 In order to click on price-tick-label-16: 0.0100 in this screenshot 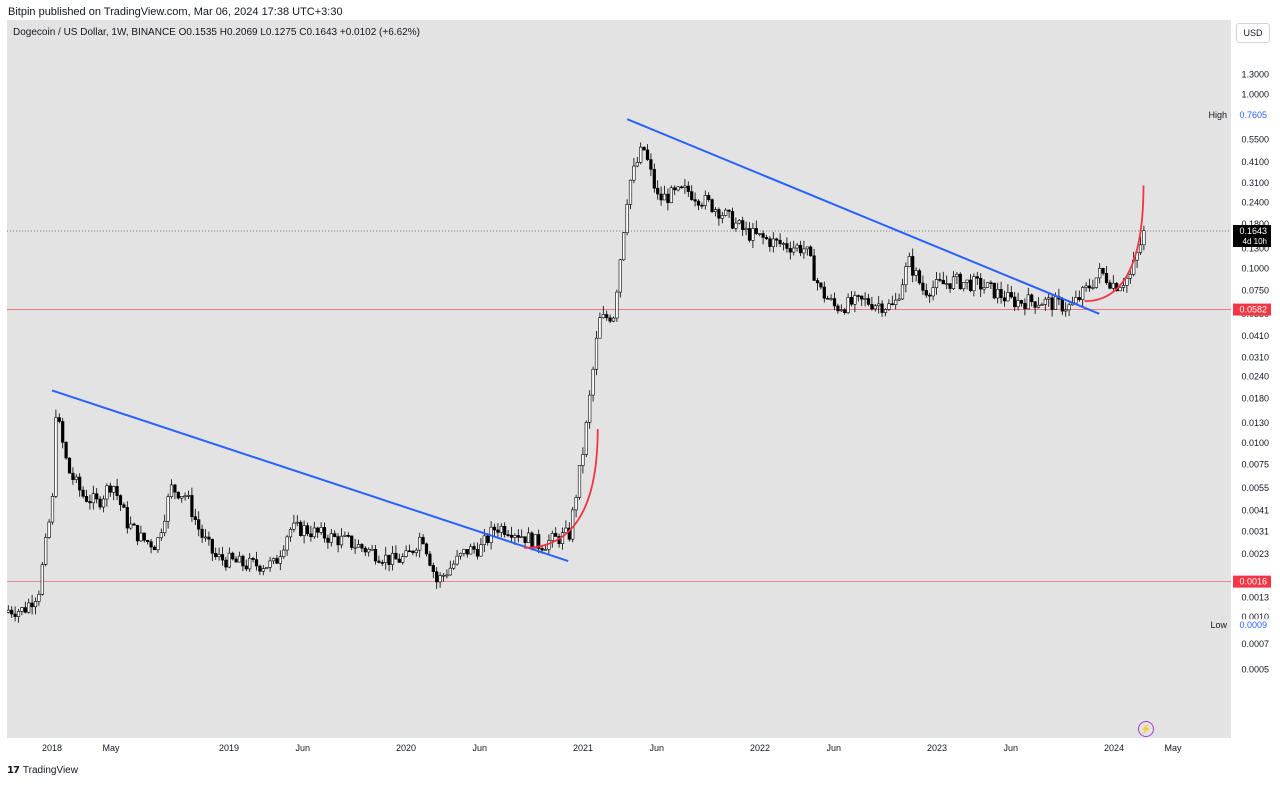, I will do `click(1255, 443)`.